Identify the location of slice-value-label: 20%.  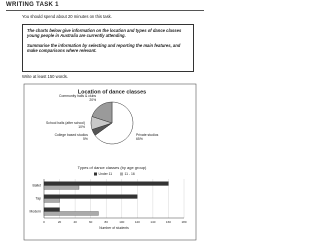
(92, 100).